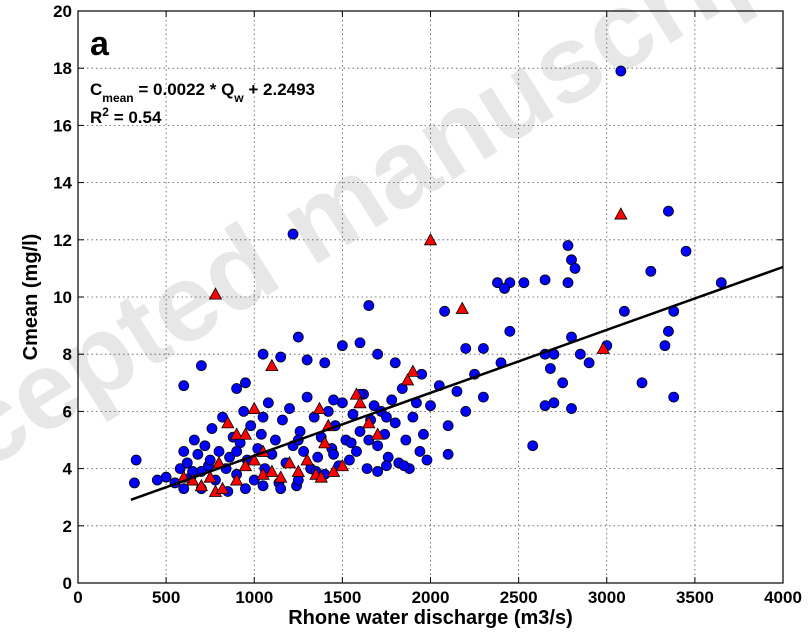 This screenshot has height=633, width=808. I want to click on y-tick-label: 12, so click(62, 240).